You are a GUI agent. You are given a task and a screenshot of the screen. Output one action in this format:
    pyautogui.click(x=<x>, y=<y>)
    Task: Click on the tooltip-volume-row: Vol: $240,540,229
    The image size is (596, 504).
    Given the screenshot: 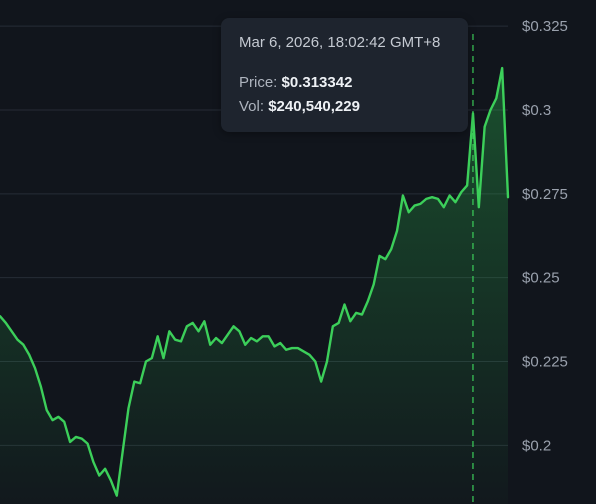 What is the action you would take?
    pyautogui.click(x=344, y=107)
    